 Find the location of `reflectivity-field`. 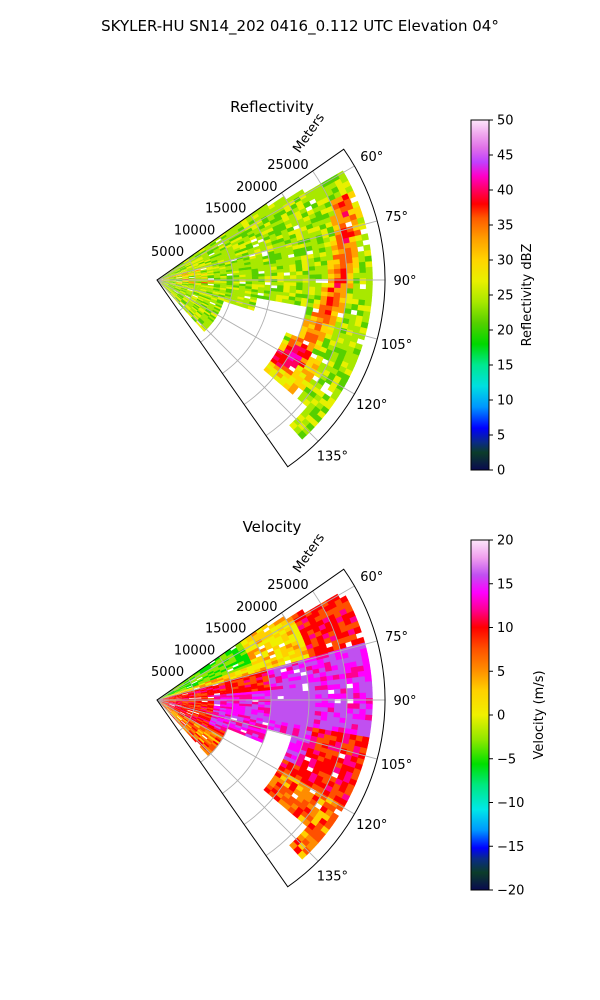

reflectivity-field is located at coordinates (265, 305).